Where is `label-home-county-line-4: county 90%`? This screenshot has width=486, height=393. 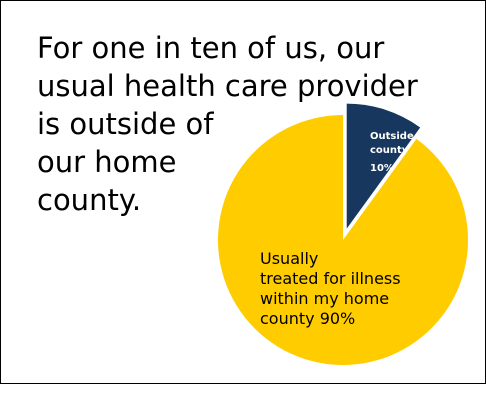 label-home-county-line-4: county 90% is located at coordinates (307, 318).